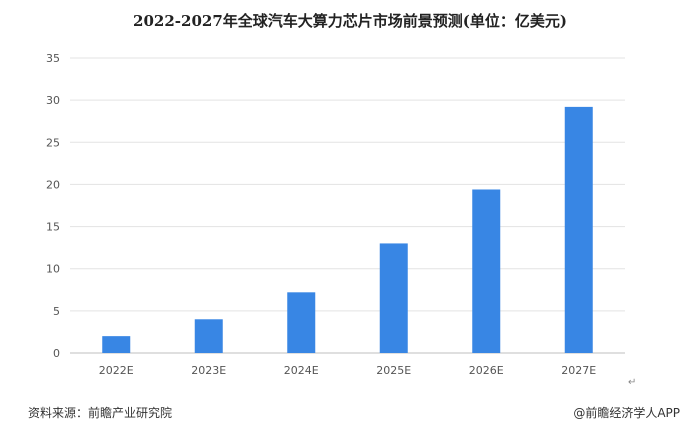 Image resolution: width=700 pixels, height=433 pixels. What do you see at coordinates (626, 413) in the screenshot?
I see `brand-label: @前瞻经济学人APP` at bounding box center [626, 413].